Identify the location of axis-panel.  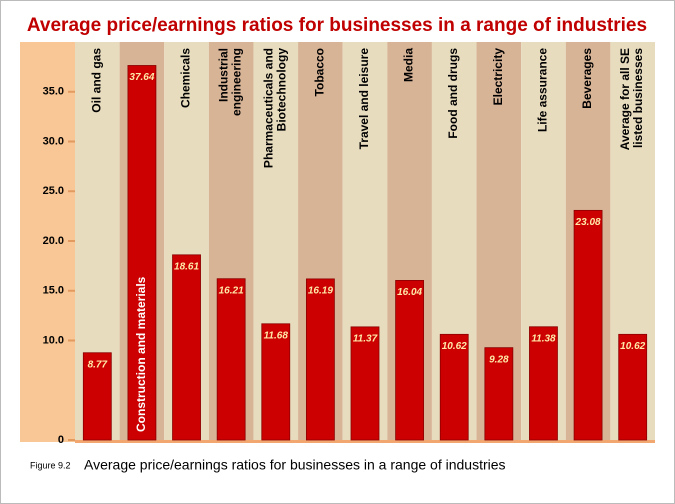
(47, 242).